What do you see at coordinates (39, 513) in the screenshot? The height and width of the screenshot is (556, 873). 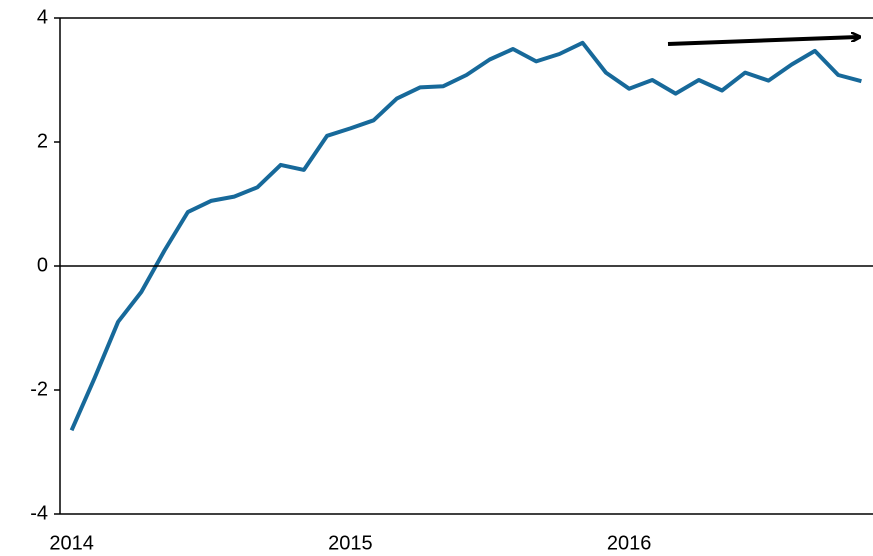 I see `y-tick-label: -4` at bounding box center [39, 513].